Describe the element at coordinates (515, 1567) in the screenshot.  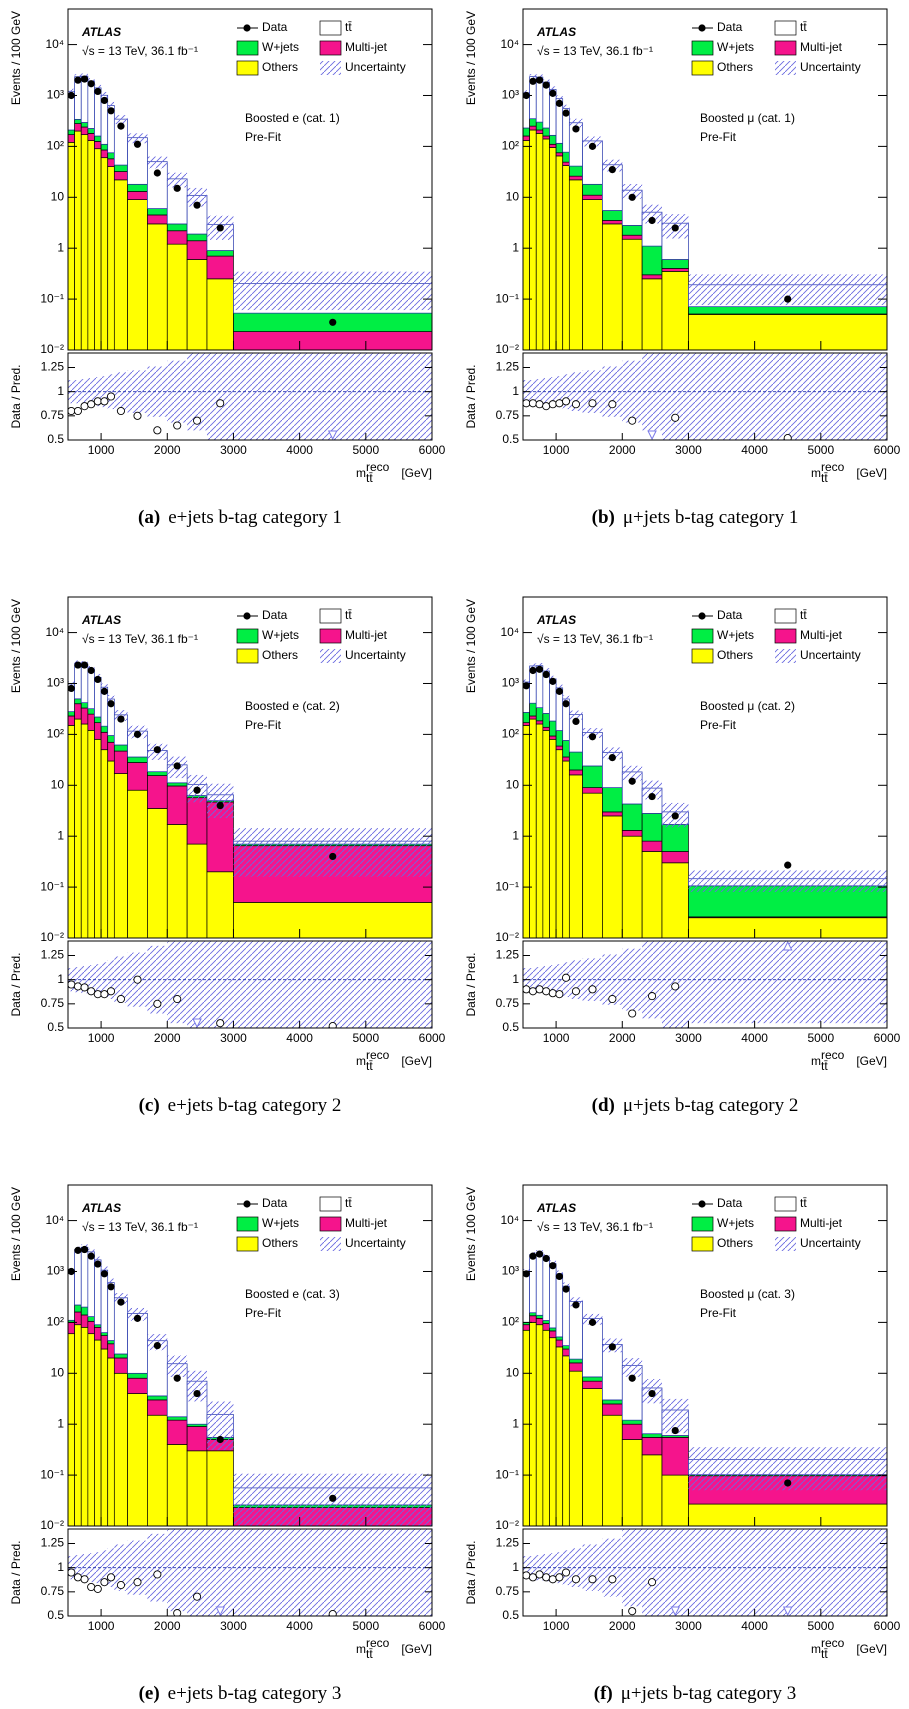
I see `ratio-y-tick-label: 1` at that location.